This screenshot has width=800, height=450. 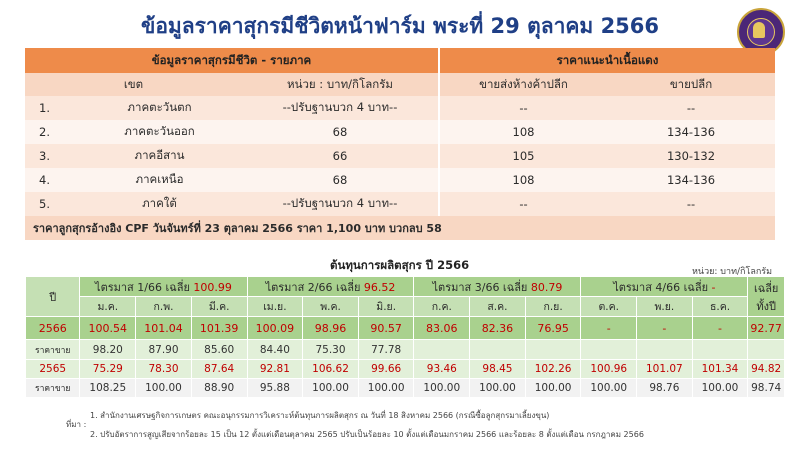 I want to click on month-header: พ.ย., so click(x=664, y=306).